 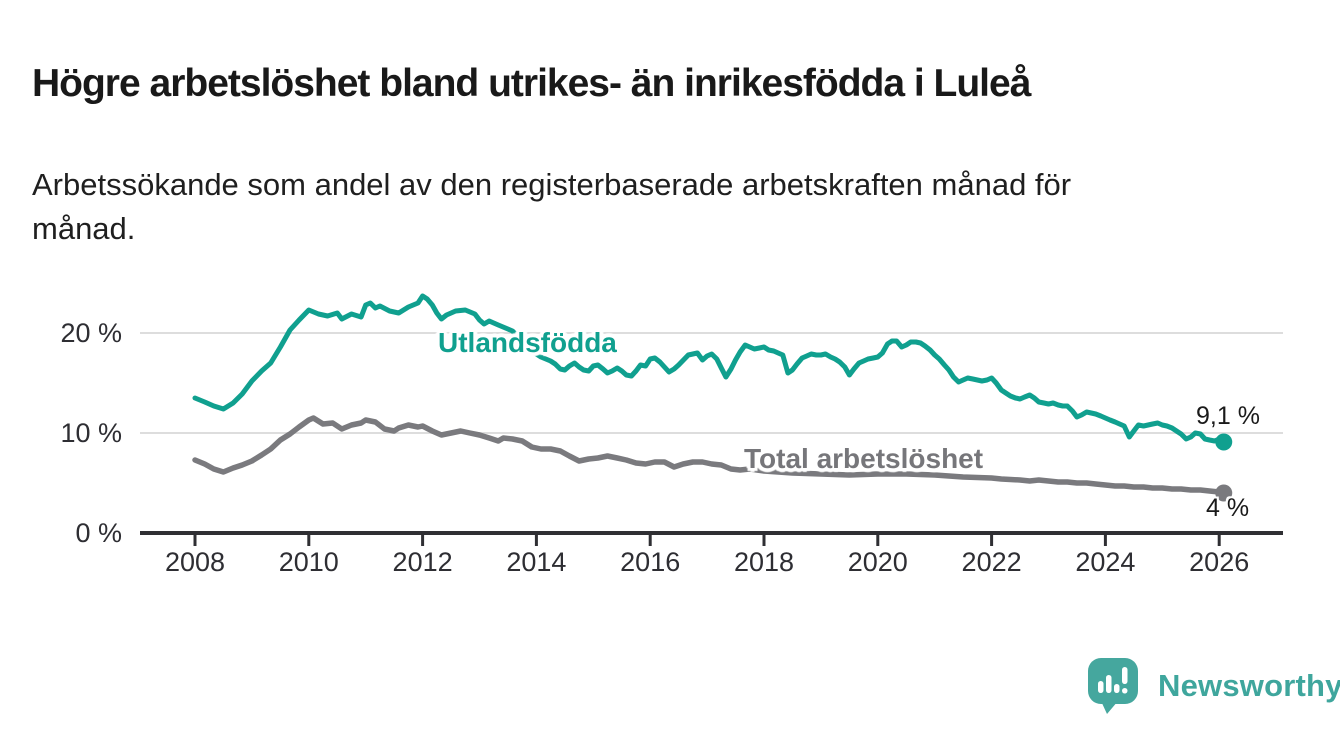 What do you see at coordinates (1105, 562) in the screenshot?
I see `x-tick-label: 2024` at bounding box center [1105, 562].